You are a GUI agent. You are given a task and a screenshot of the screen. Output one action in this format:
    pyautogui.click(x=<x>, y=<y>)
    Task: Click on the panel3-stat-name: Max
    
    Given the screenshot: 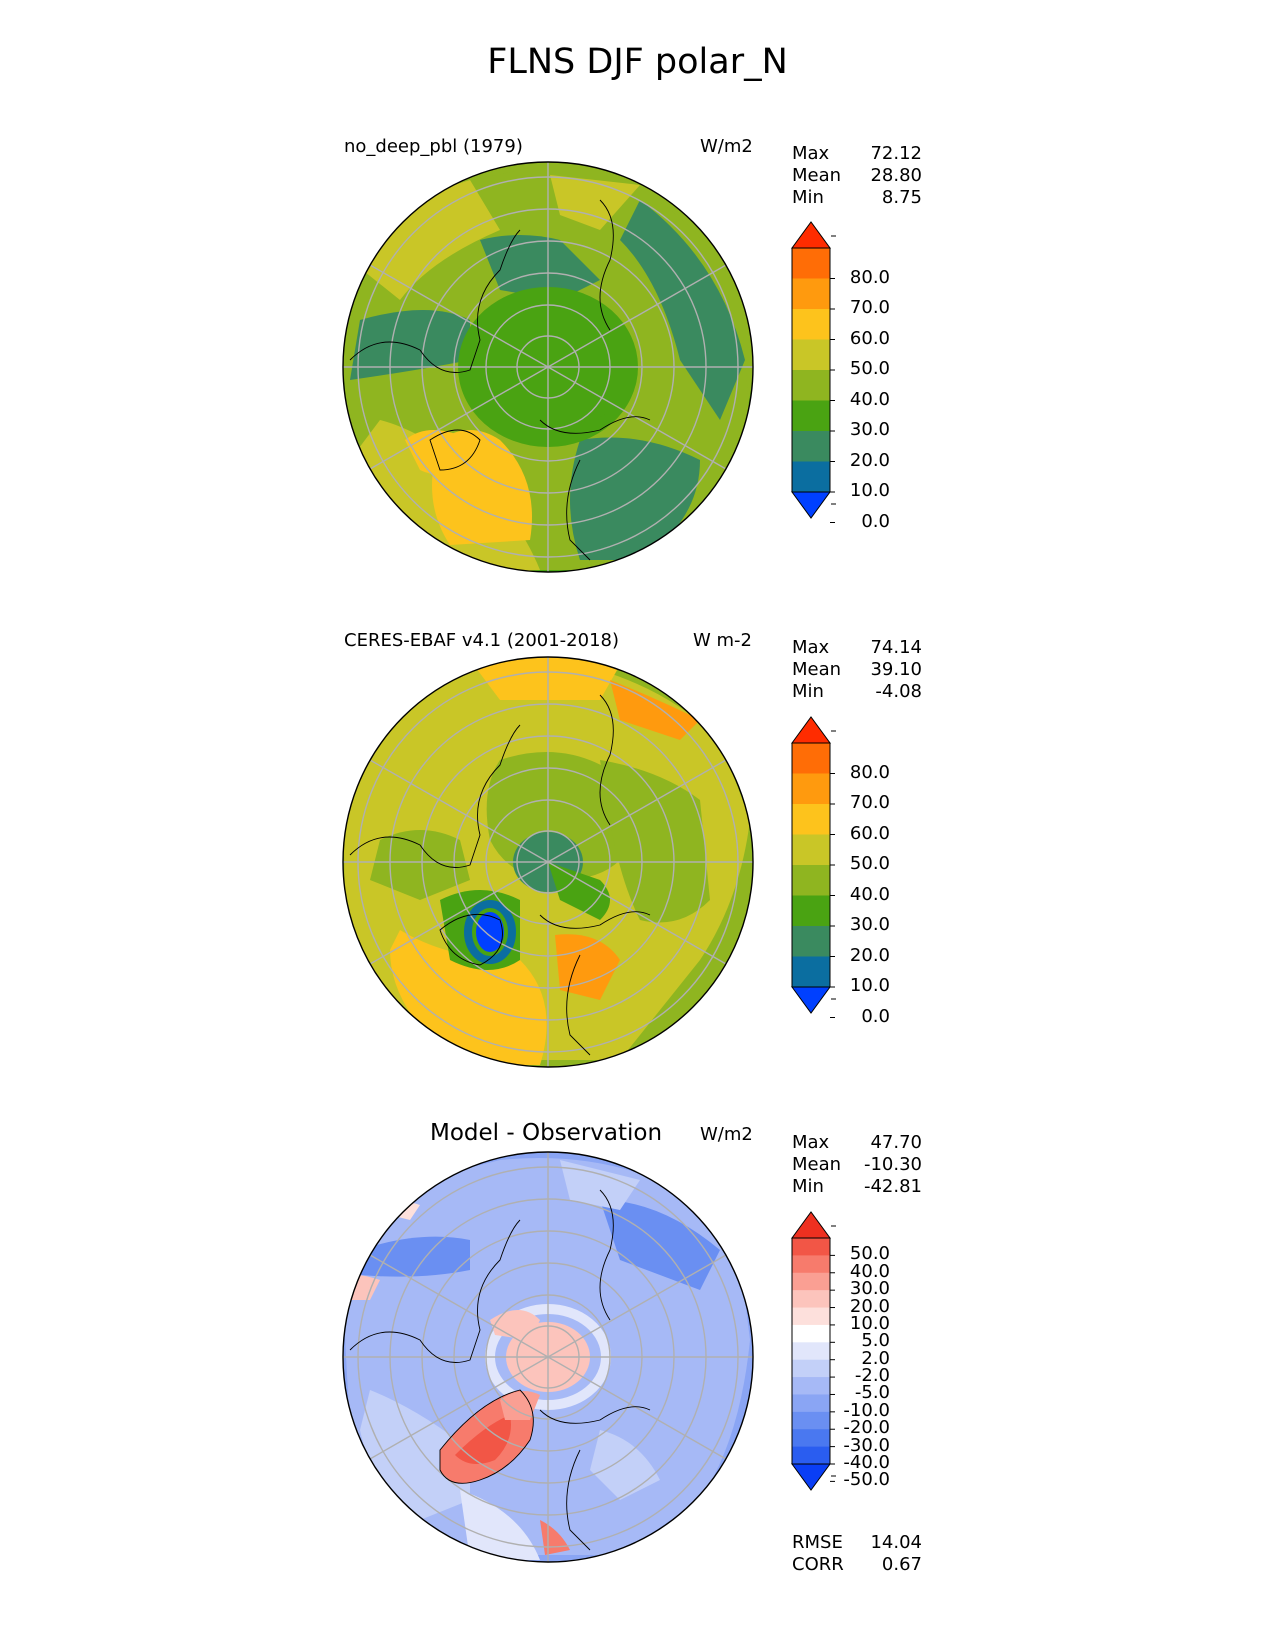 What is the action you would take?
    pyautogui.click(x=811, y=1142)
    